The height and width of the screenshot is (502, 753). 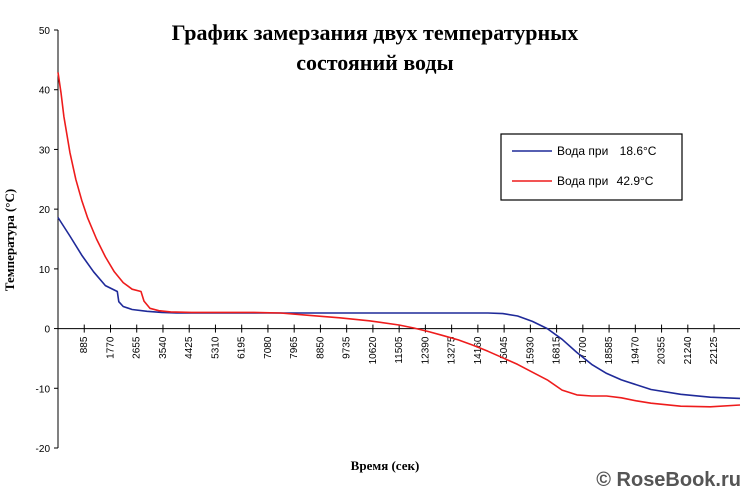 I want to click on x-tick-label: 18585, so click(x=609, y=350).